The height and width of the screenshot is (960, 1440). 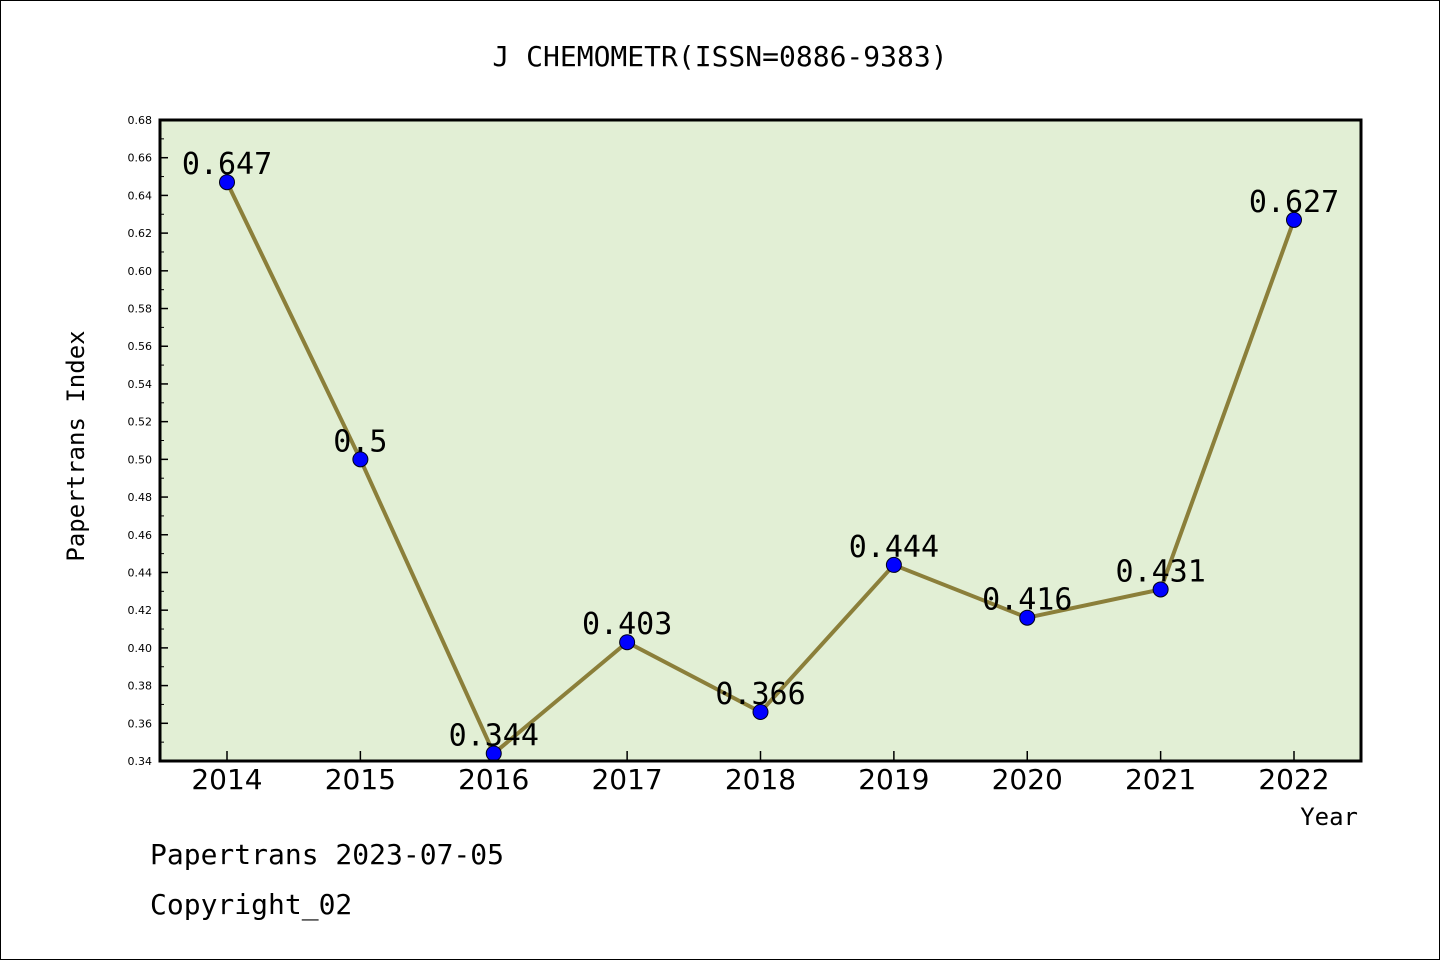 What do you see at coordinates (140, 686) in the screenshot?
I see `y-tick-label: 0.38` at bounding box center [140, 686].